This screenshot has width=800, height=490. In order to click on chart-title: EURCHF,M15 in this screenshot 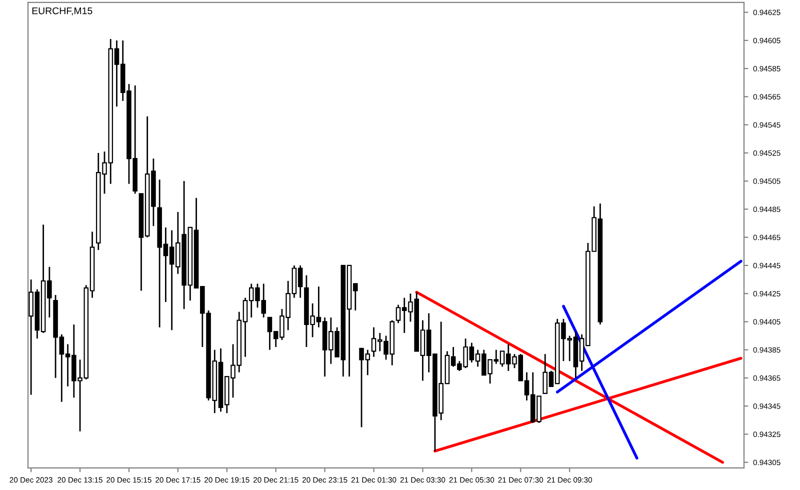, I will do `click(62, 11)`.